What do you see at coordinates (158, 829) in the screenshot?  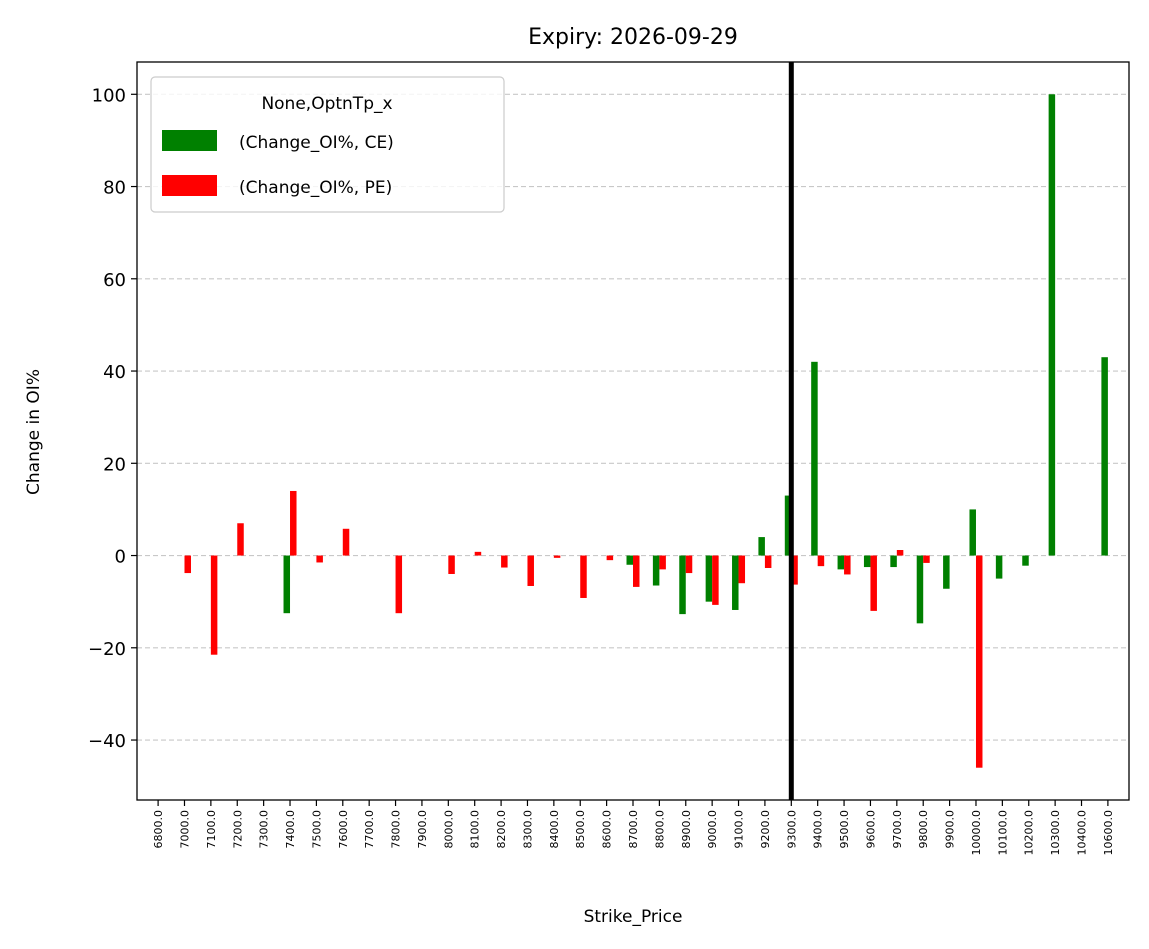 I see `x-tick-label: 6800.0` at bounding box center [158, 829].